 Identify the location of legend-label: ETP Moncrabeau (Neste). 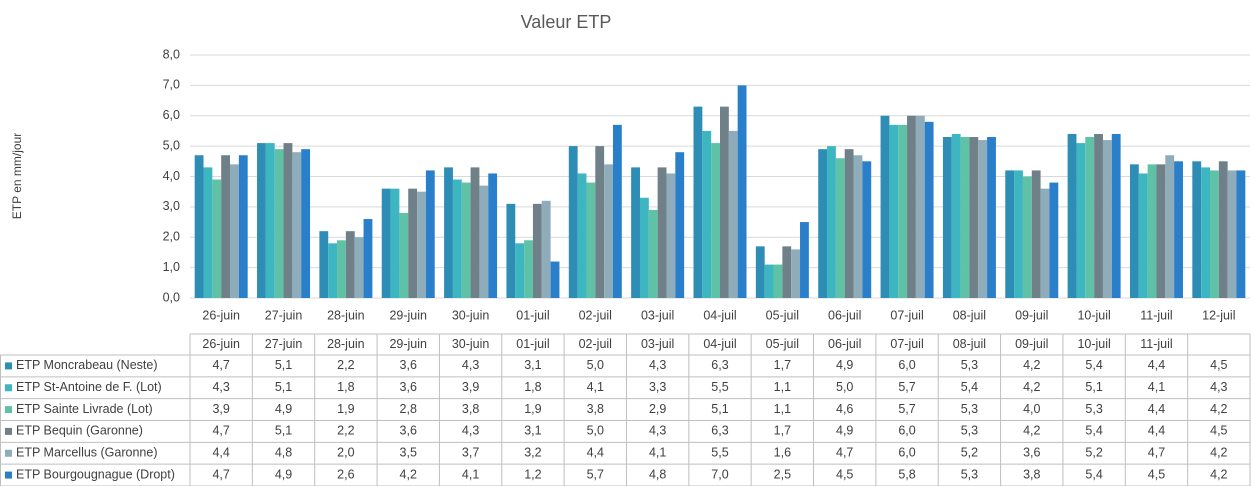
(87, 365).